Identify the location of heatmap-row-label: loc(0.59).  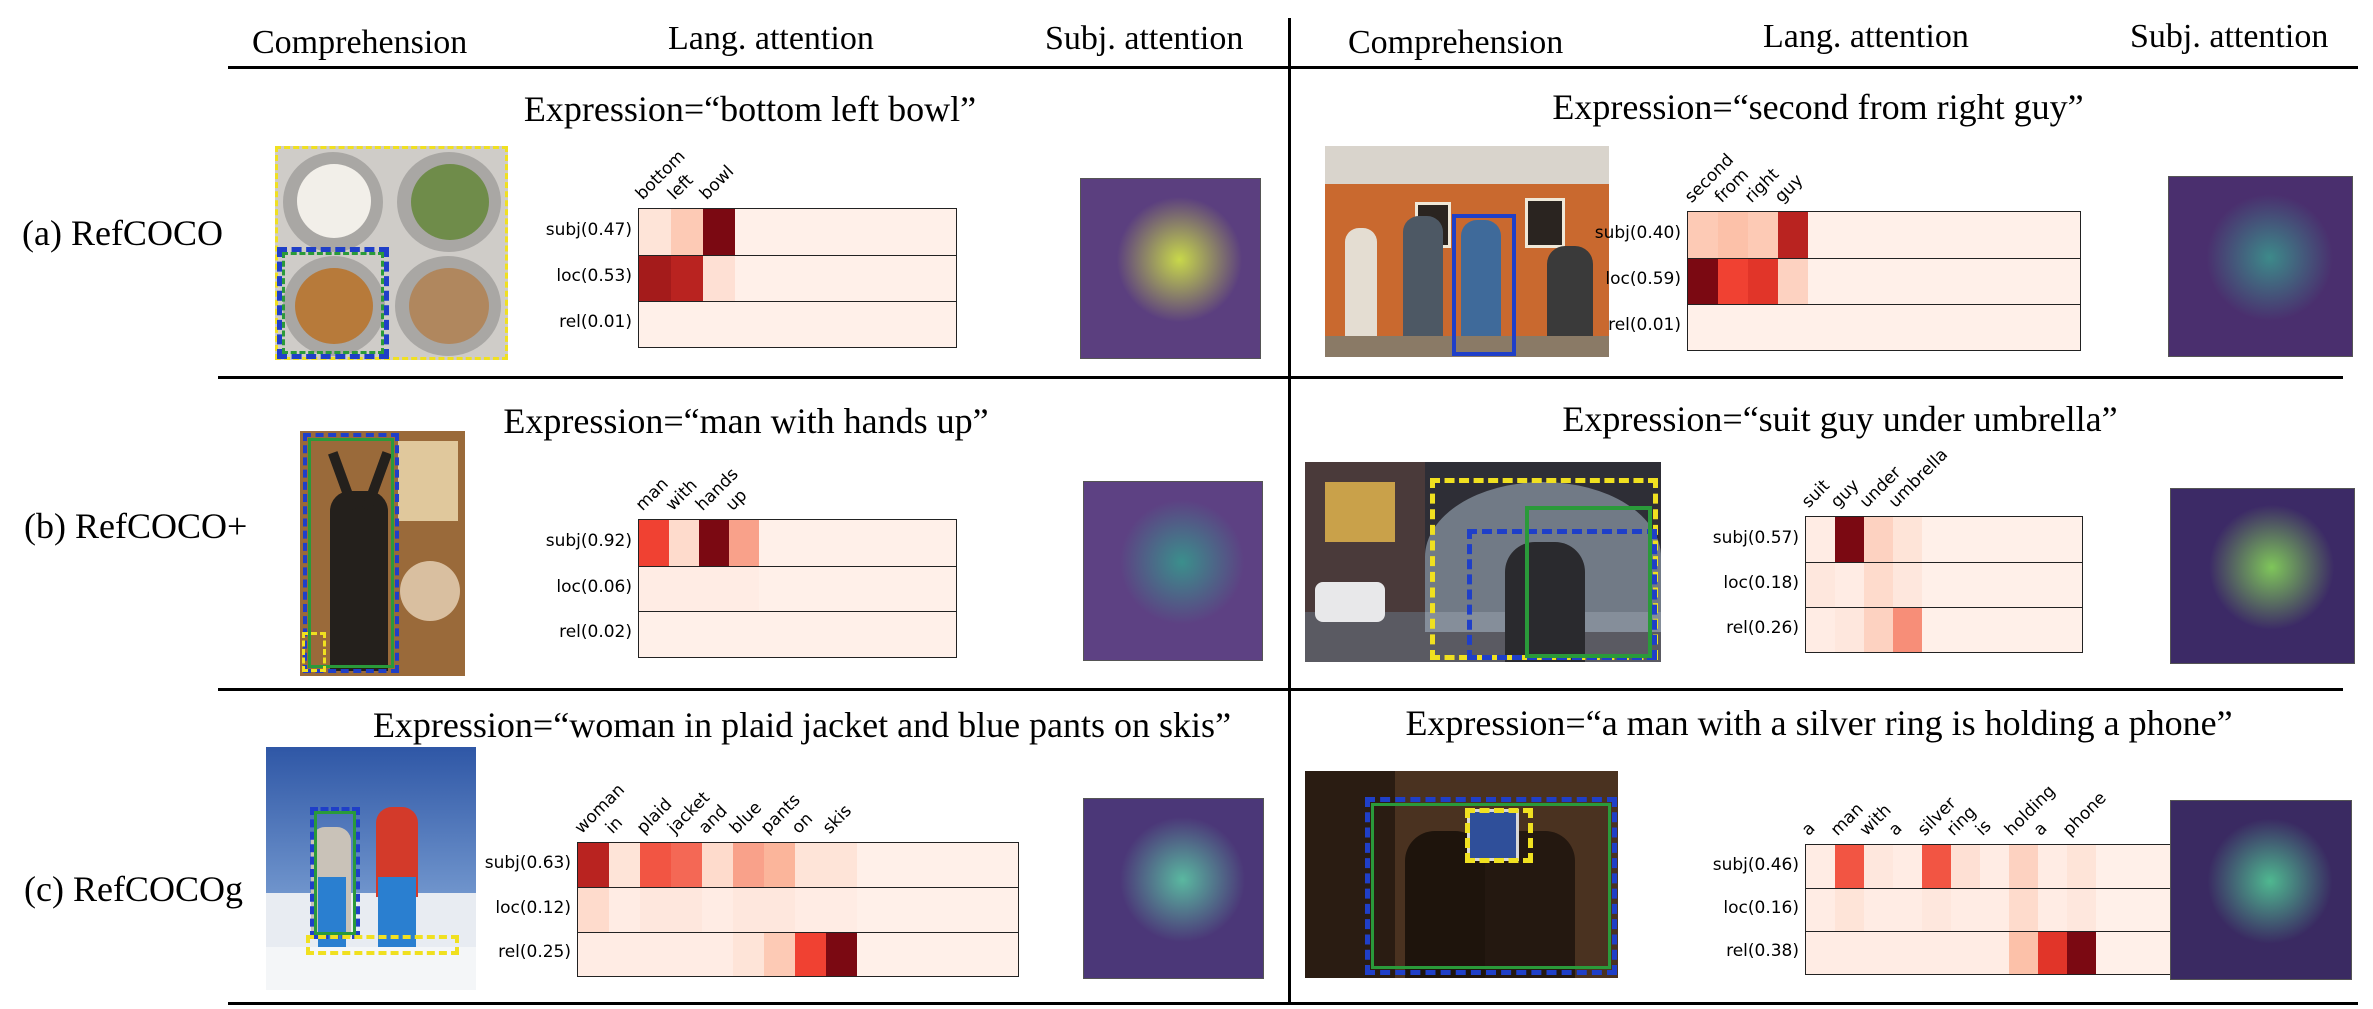
(1643, 279).